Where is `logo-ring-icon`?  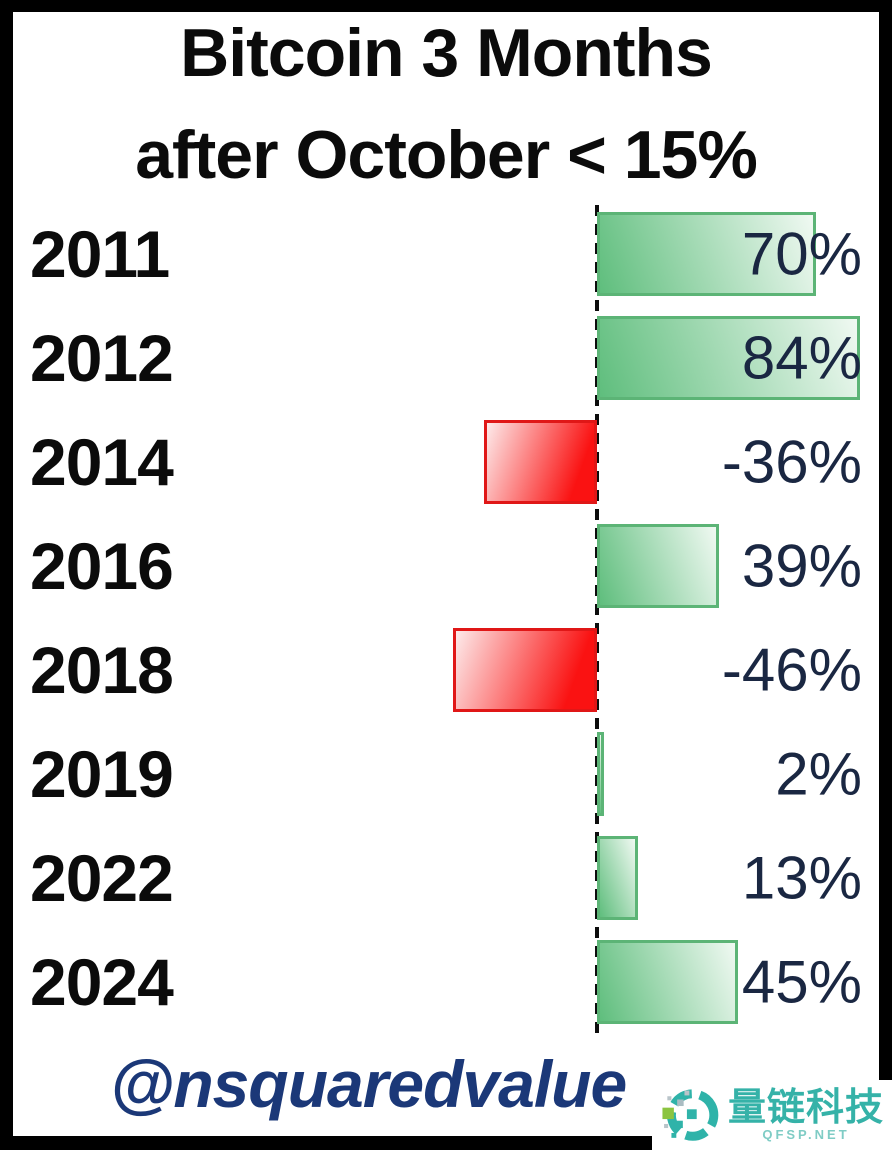
logo-ring-icon is located at coordinates (690, 1115).